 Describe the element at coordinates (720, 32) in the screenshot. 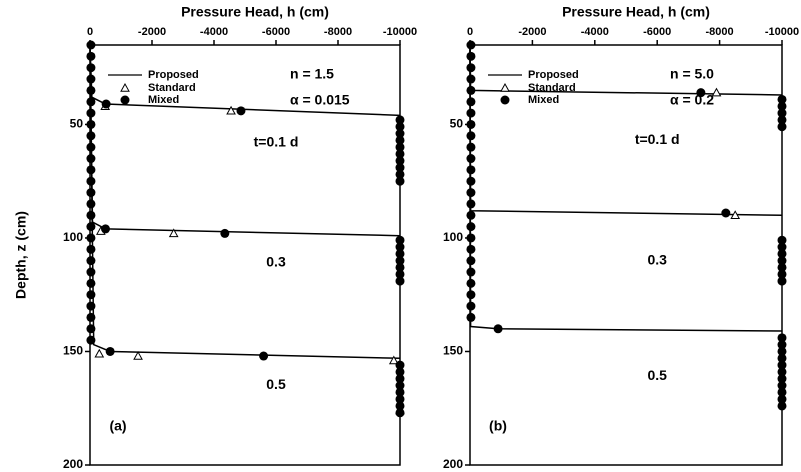

I see `x-tick-label: -8000` at that location.